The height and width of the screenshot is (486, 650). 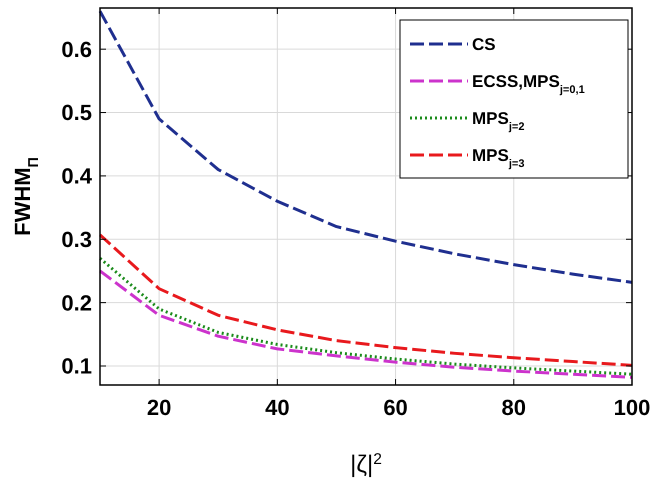 What do you see at coordinates (484, 44) in the screenshot?
I see `legend-label: CS` at bounding box center [484, 44].